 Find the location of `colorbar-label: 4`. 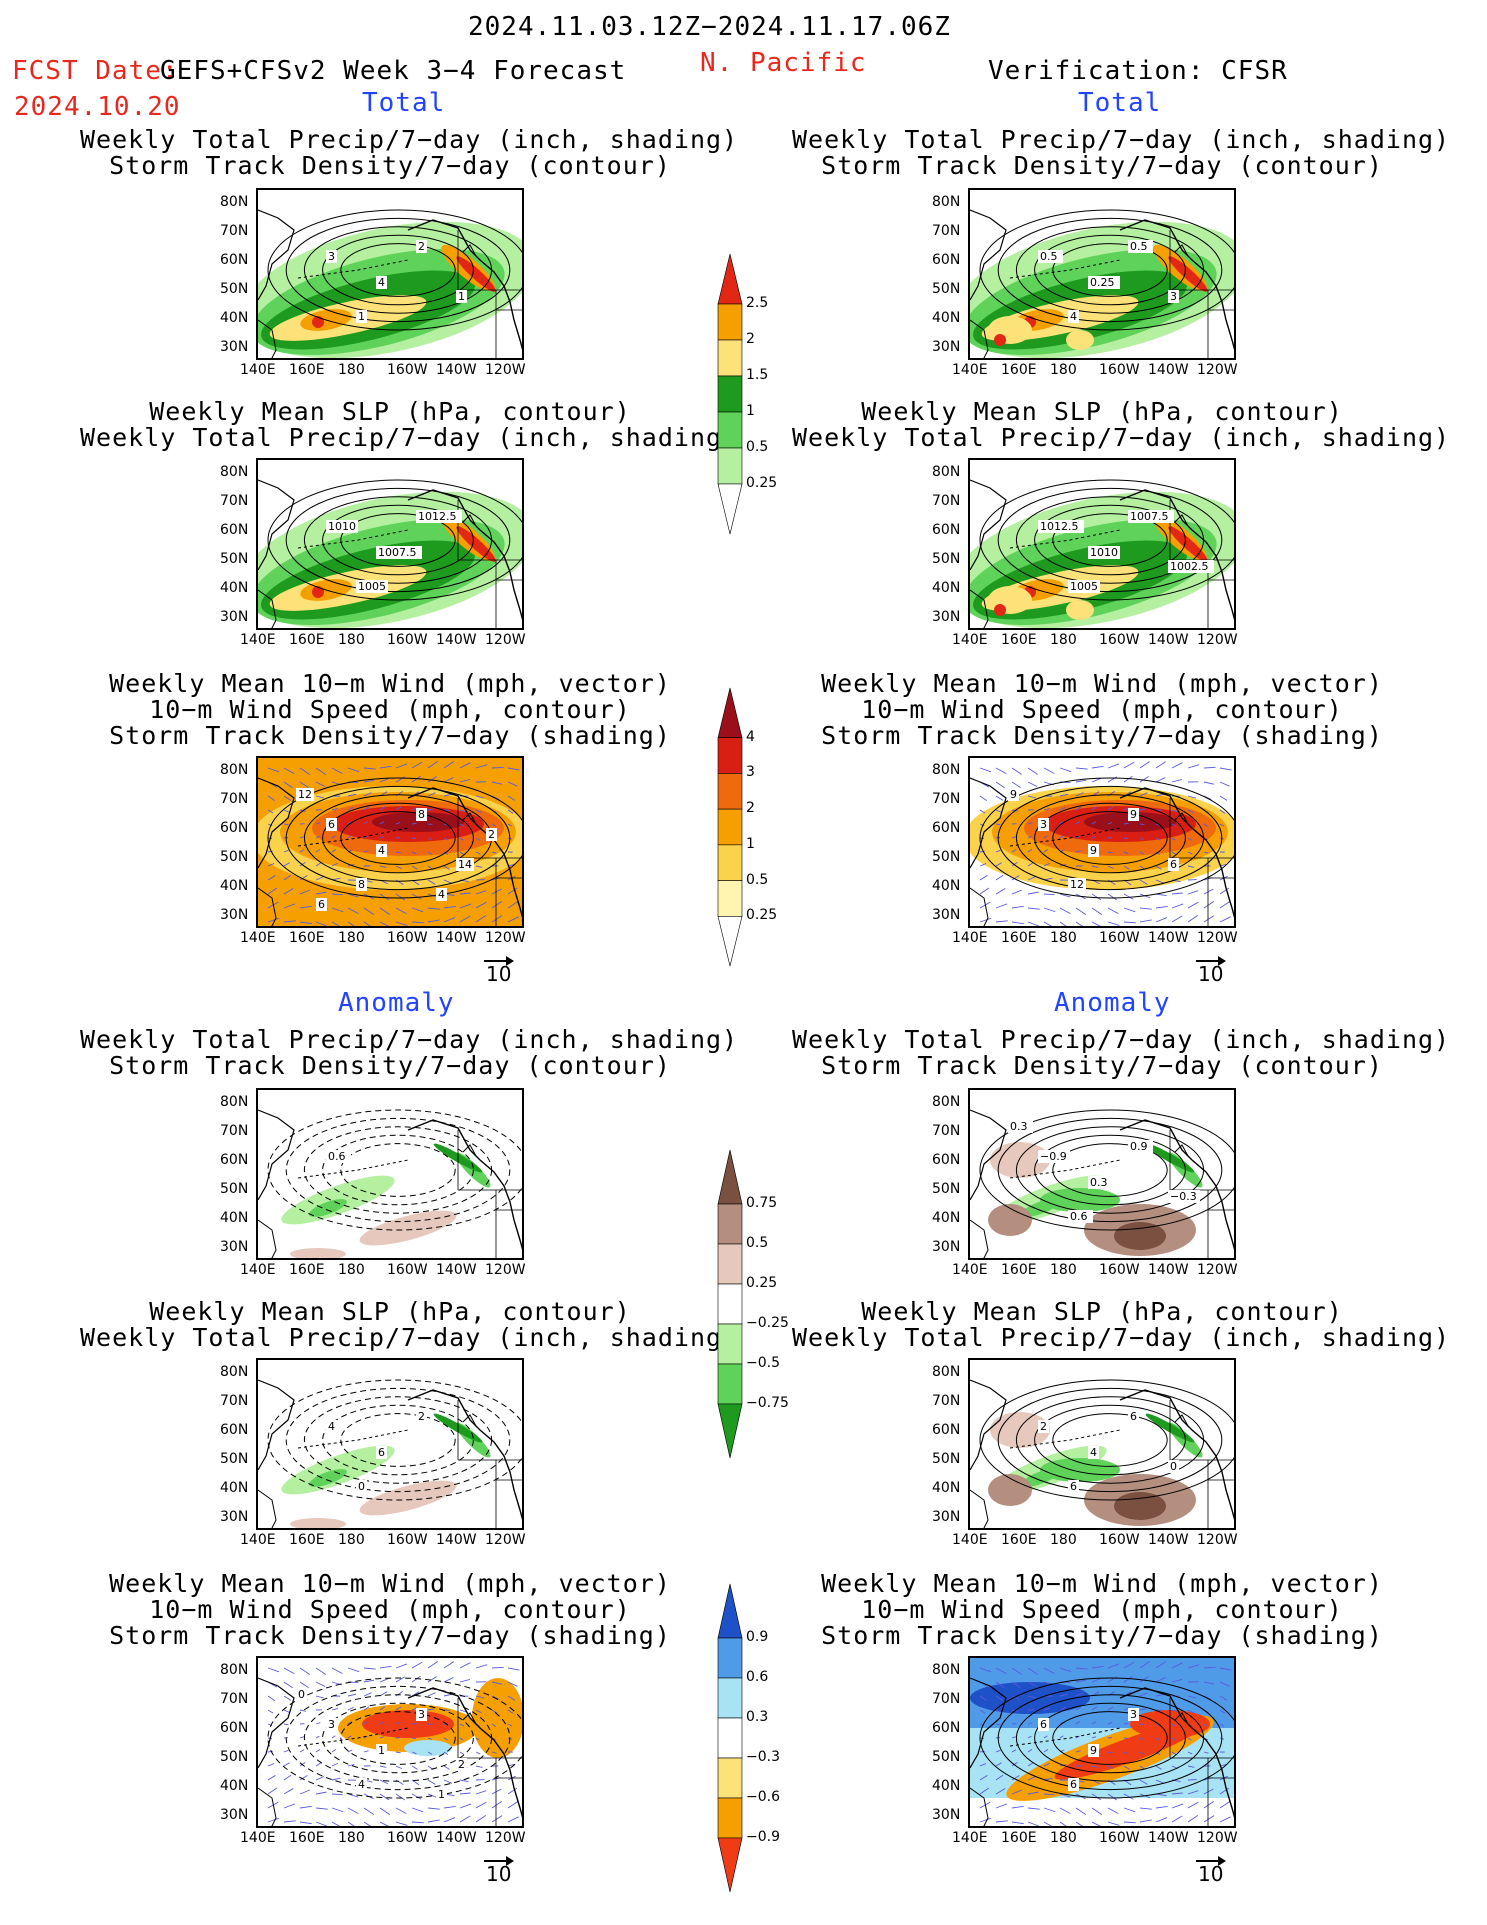

colorbar-label: 4 is located at coordinates (750, 736).